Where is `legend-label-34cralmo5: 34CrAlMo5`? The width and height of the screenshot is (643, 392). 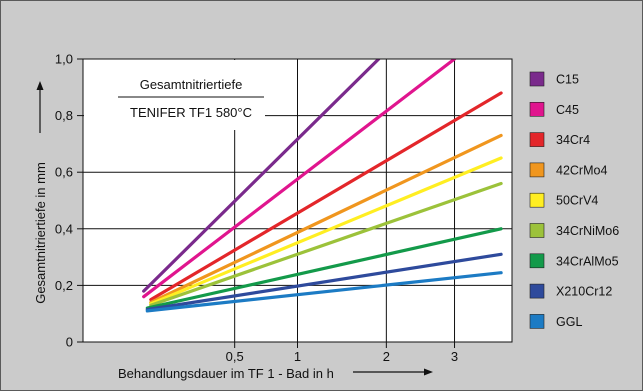
legend-label-34cralmo5: 34CrAlMo5 is located at coordinates (587, 261).